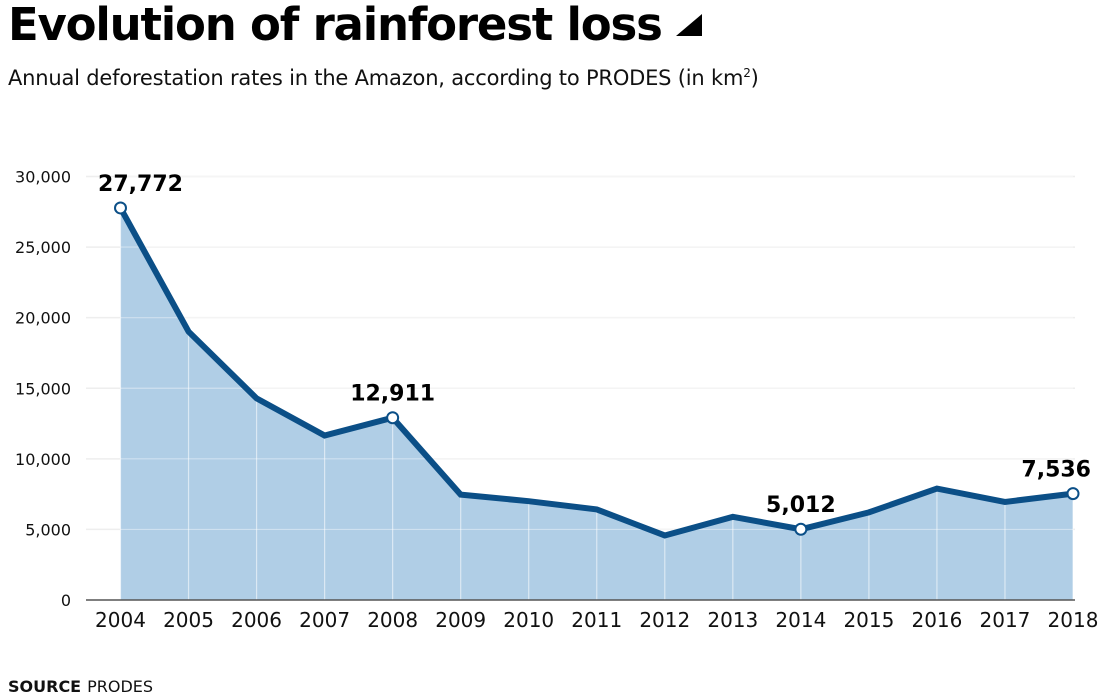  I want to click on data-label: 7,536, so click(1056, 470).